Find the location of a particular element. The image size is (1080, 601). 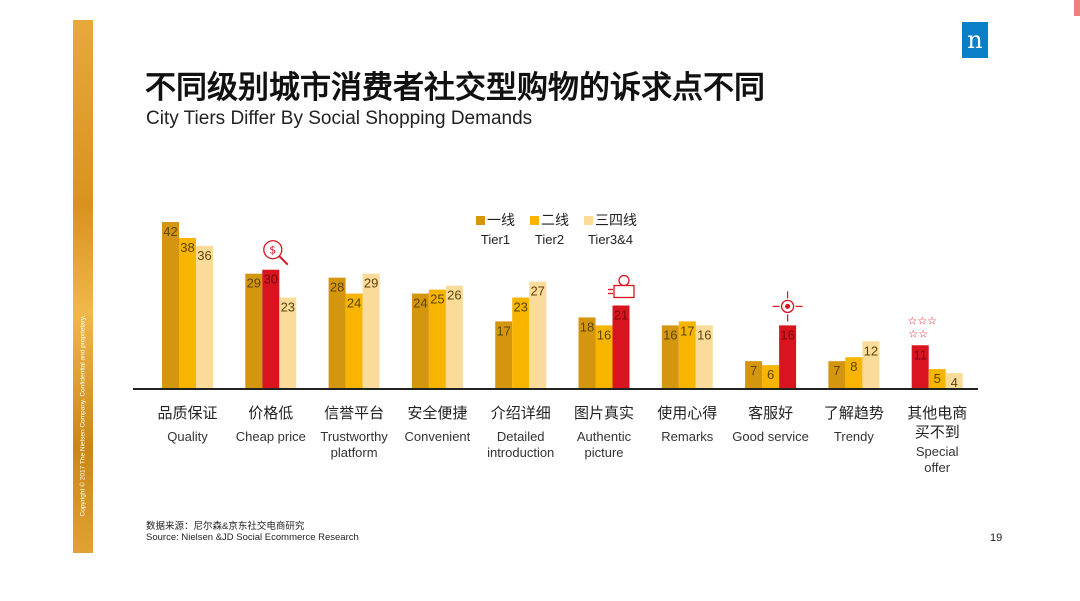

stars-icon: ☆☆☆☆☆ is located at coordinates (922, 327).